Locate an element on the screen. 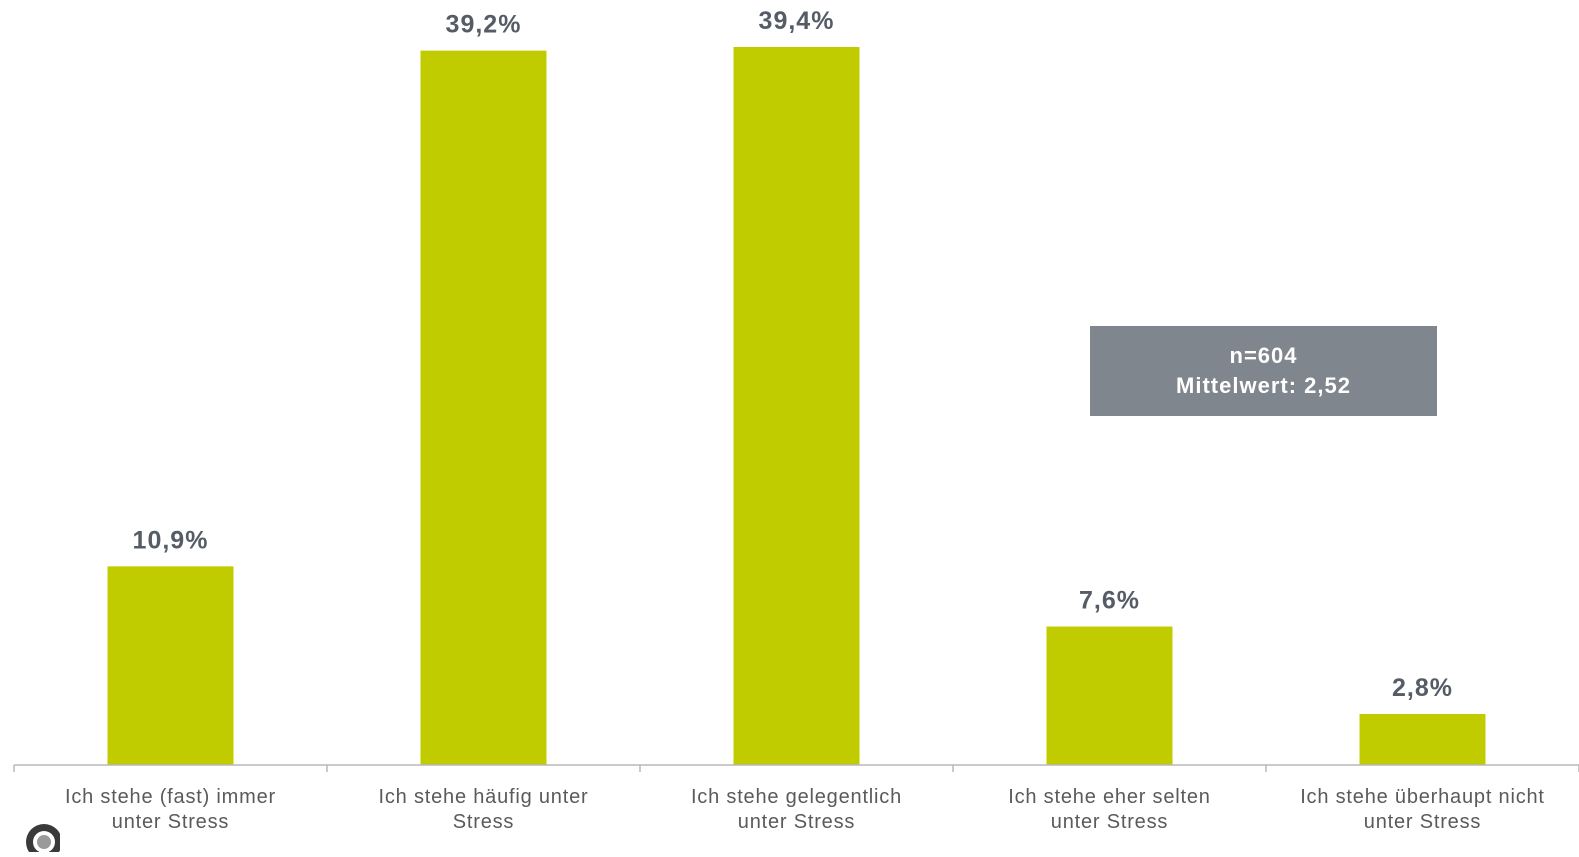  category-label: Stress is located at coordinates (483, 822).